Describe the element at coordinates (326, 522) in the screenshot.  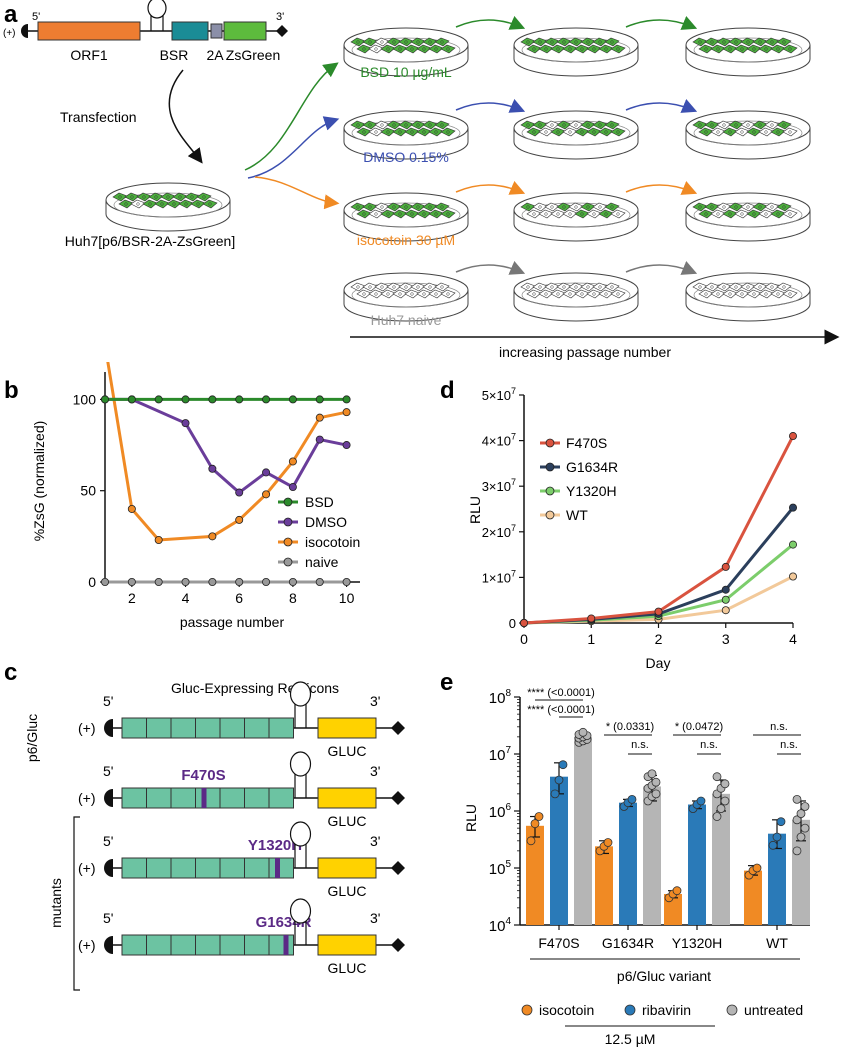
I see `b-legend-label-dmso: DMSO` at that location.